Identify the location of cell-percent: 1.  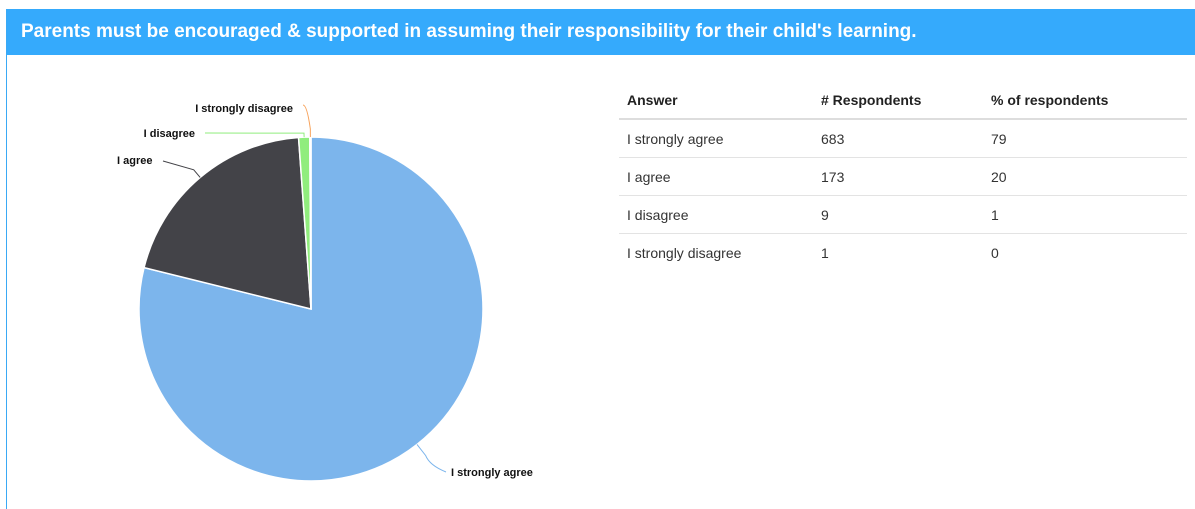
(1085, 214).